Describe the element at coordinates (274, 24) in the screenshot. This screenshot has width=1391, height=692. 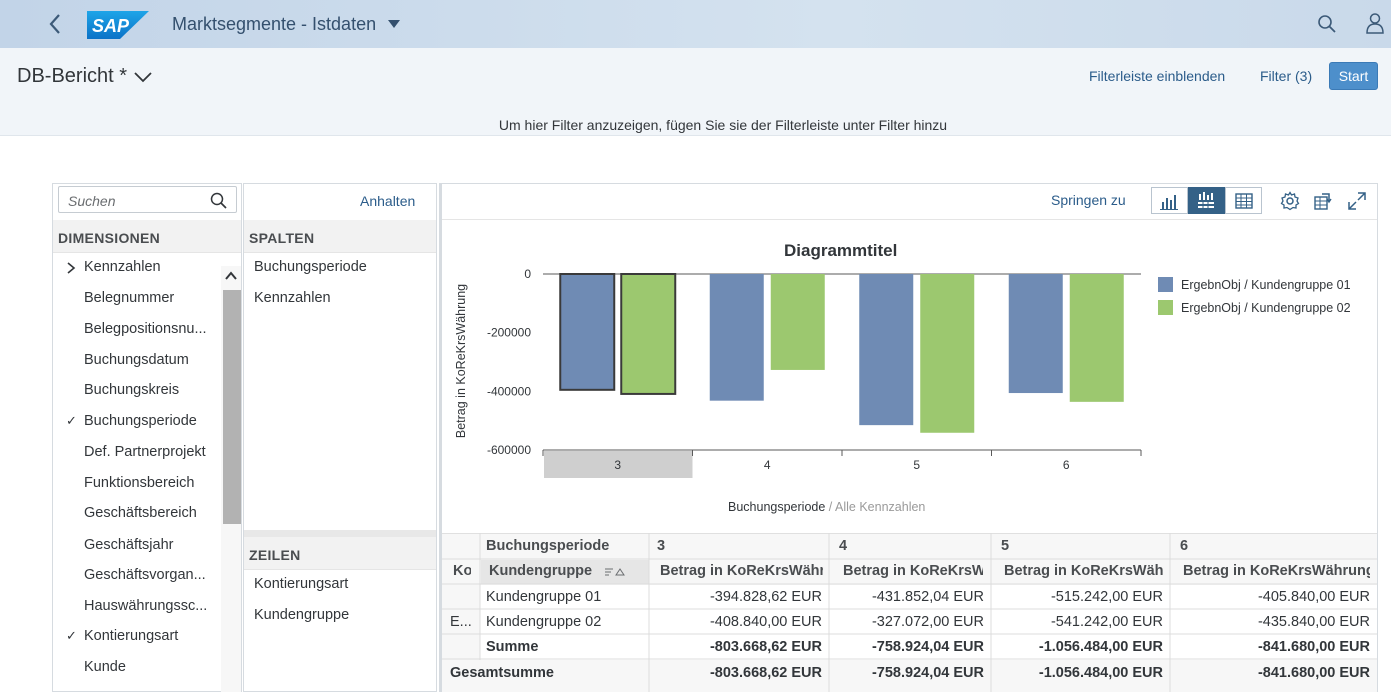
I see `app-title: Marktsegmente - Istdaten` at that location.